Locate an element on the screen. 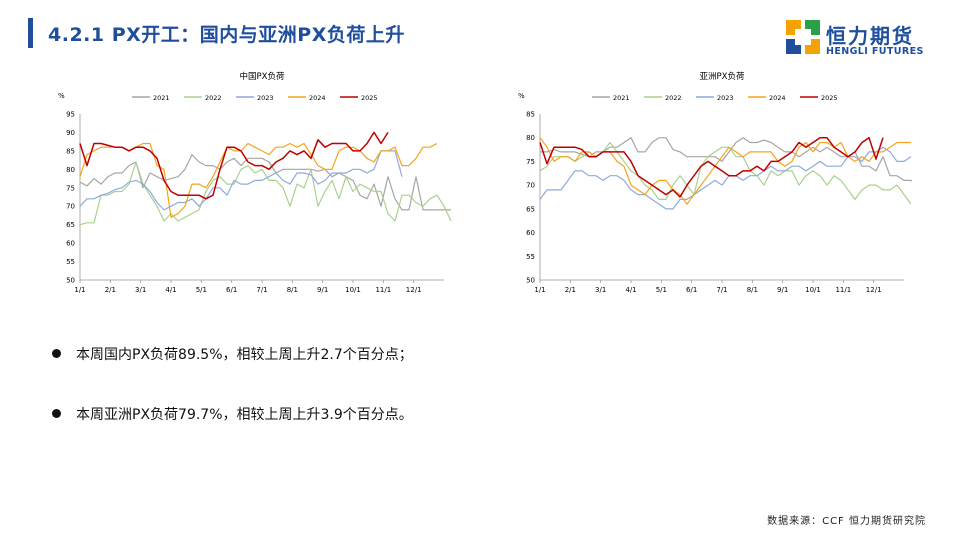  company-logo: 恒力期货 HENGLI FUTURES is located at coordinates (861, 40).